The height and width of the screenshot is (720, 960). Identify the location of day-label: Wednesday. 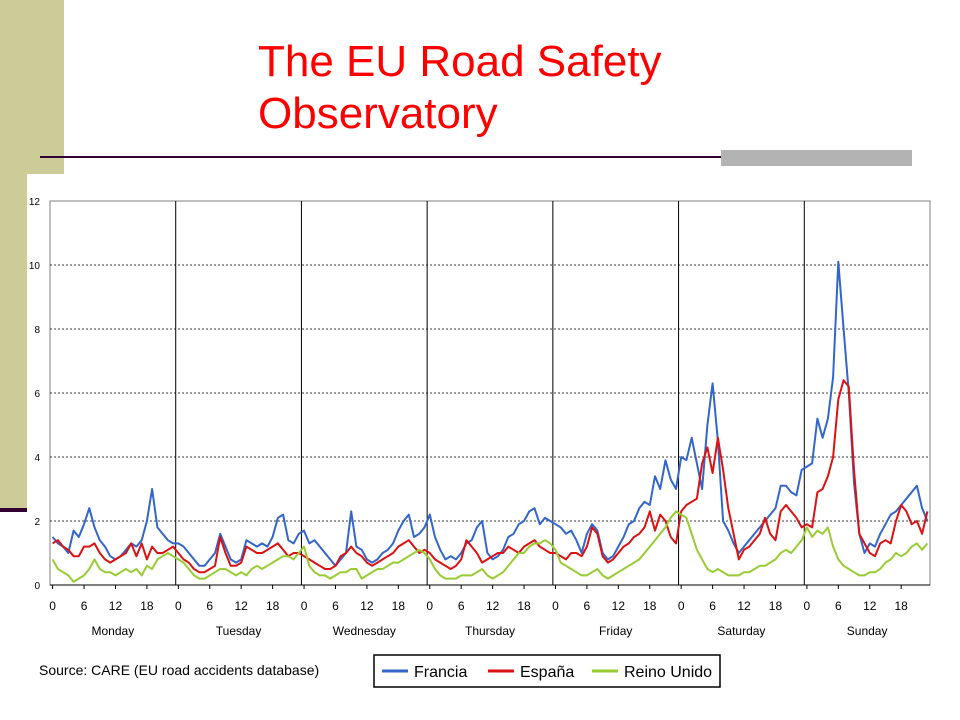
(364, 631).